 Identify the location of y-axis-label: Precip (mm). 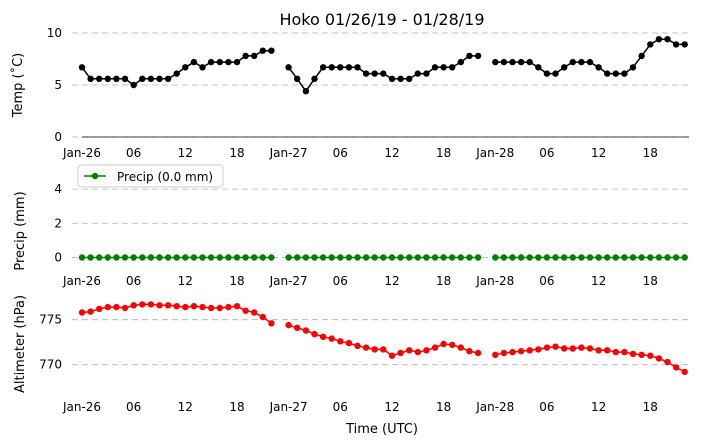
(20, 230).